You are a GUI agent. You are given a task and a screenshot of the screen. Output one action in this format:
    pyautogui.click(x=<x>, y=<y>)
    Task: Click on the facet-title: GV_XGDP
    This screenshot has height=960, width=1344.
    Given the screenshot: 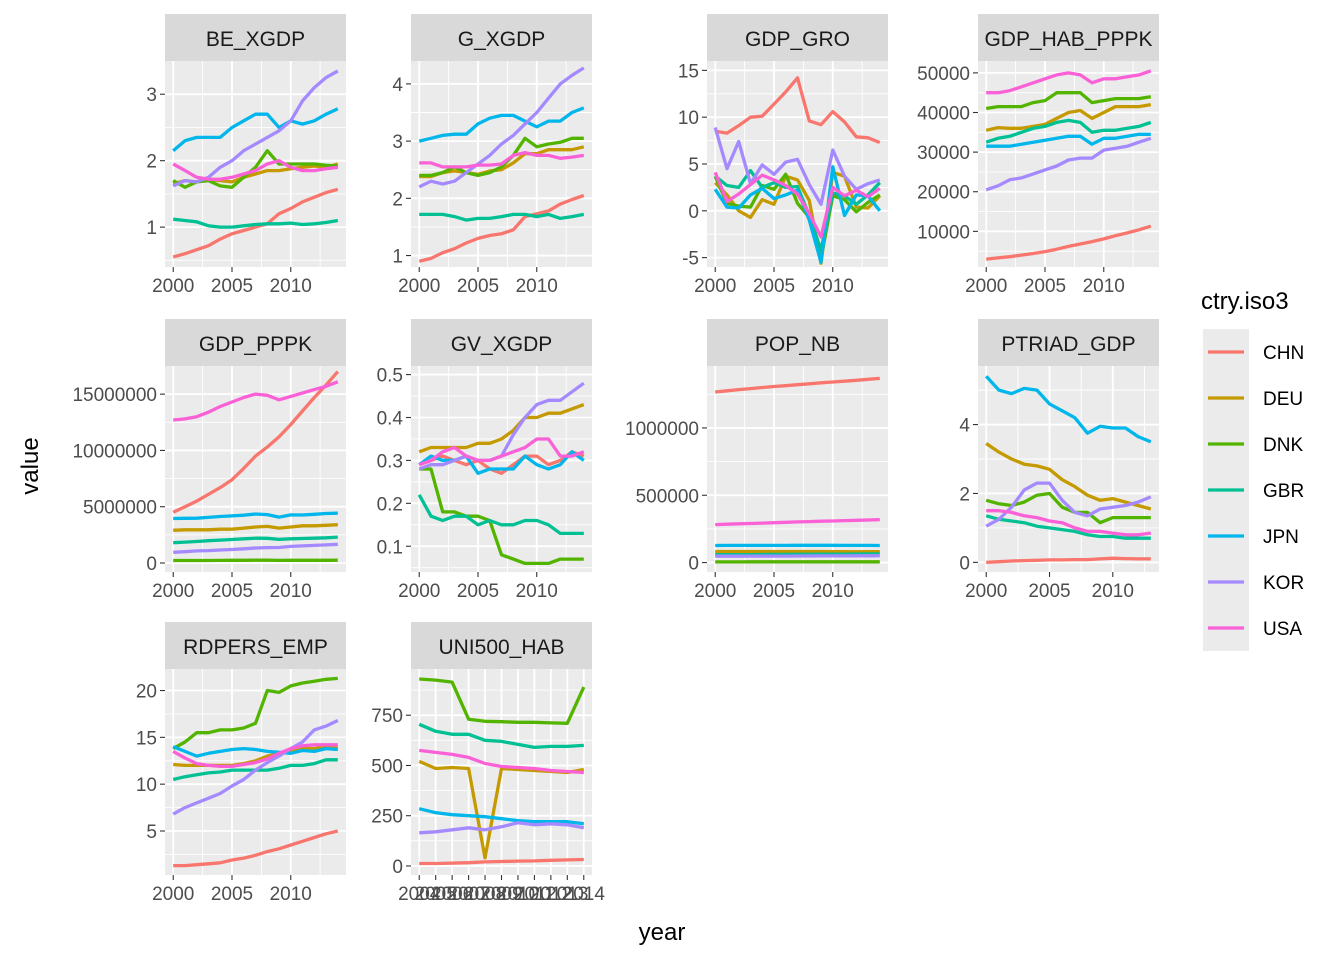 What is the action you would take?
    pyautogui.click(x=502, y=344)
    